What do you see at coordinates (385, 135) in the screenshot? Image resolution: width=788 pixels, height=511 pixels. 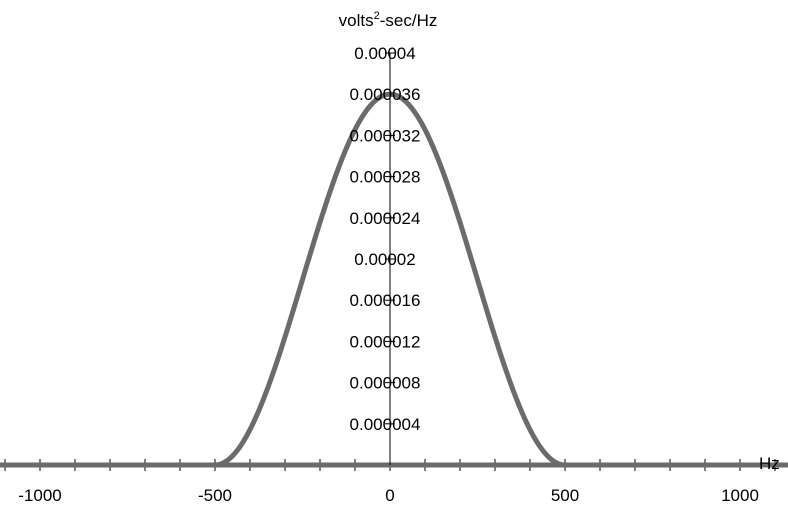 I see `y-tick-label: 0.000032` at bounding box center [385, 135].